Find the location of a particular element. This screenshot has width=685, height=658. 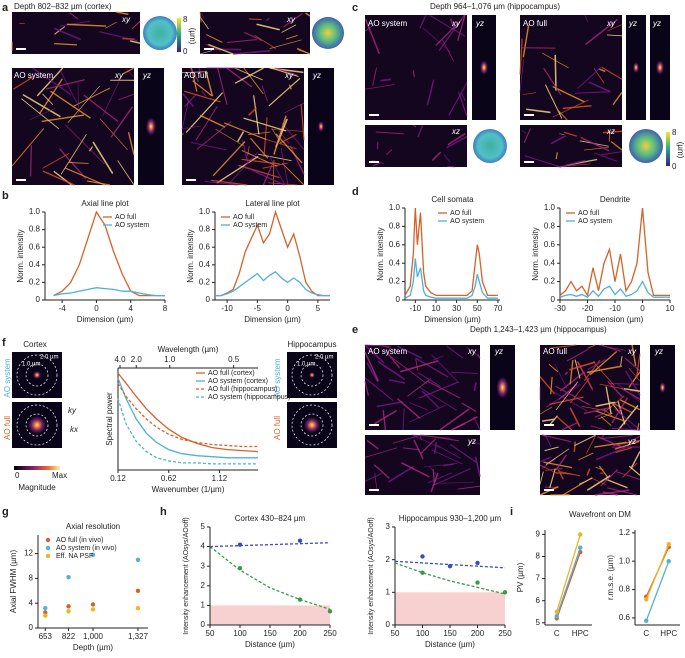

view-label: xy is located at coordinates (456, 23).